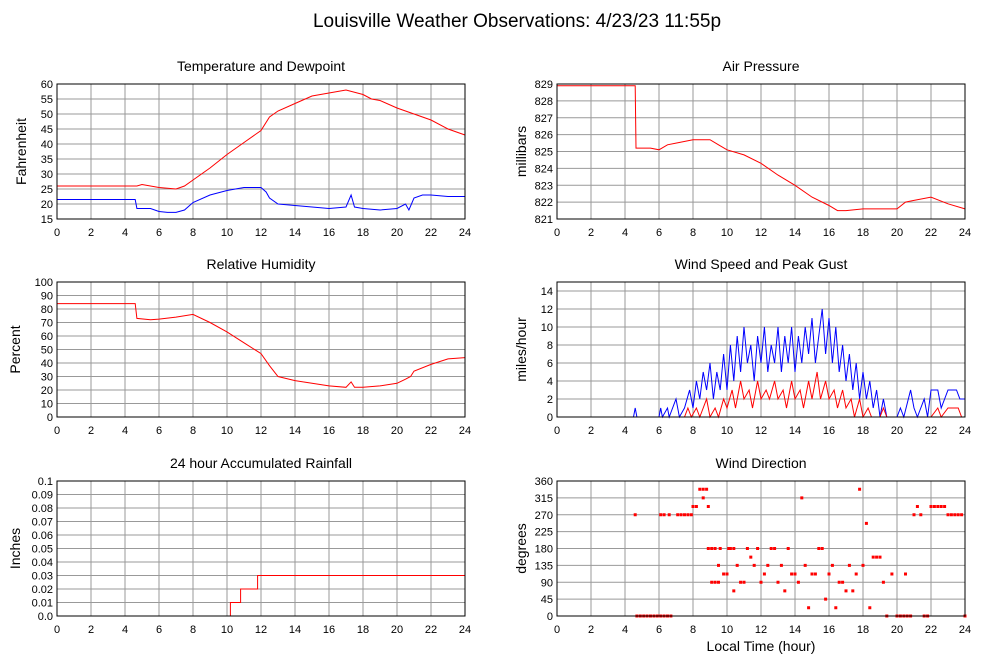 The height and width of the screenshot is (660, 1000). I want to click on humidity-y-tick-label: 50, so click(47, 351).